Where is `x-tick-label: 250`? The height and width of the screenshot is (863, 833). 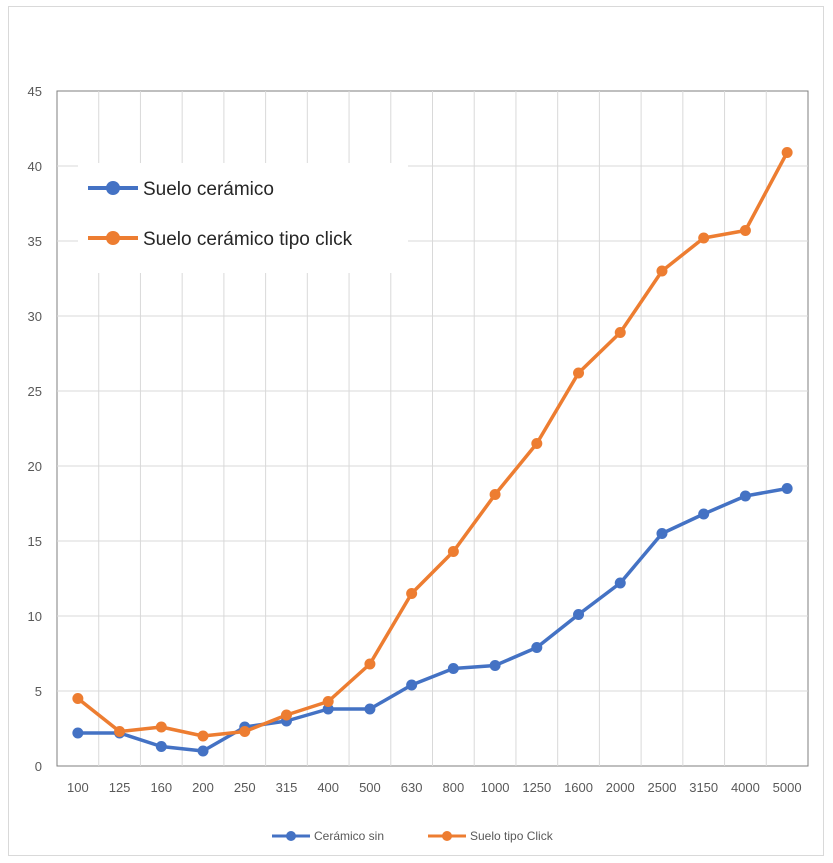 x-tick-label: 250 is located at coordinates (245, 787).